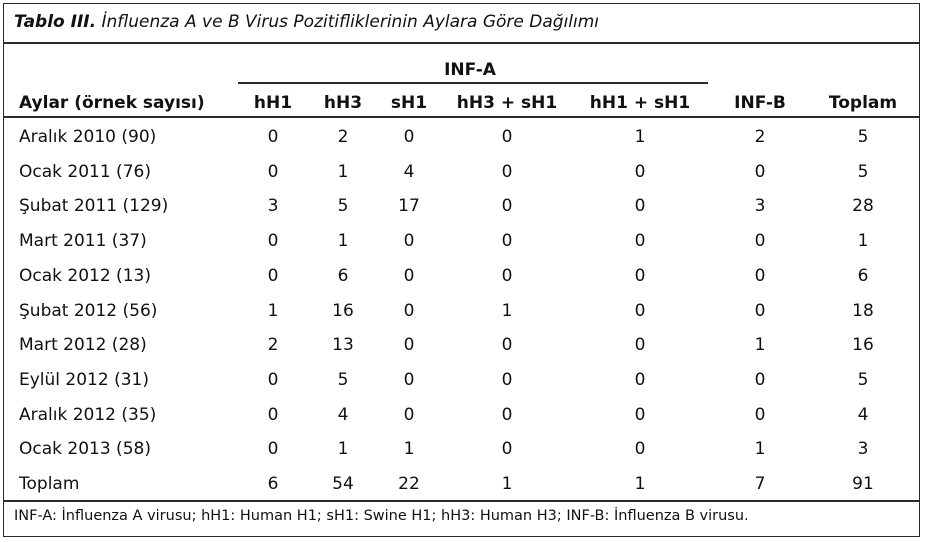  What do you see at coordinates (461, 501) in the screenshot?
I see `rule-above-footnote` at bounding box center [461, 501].